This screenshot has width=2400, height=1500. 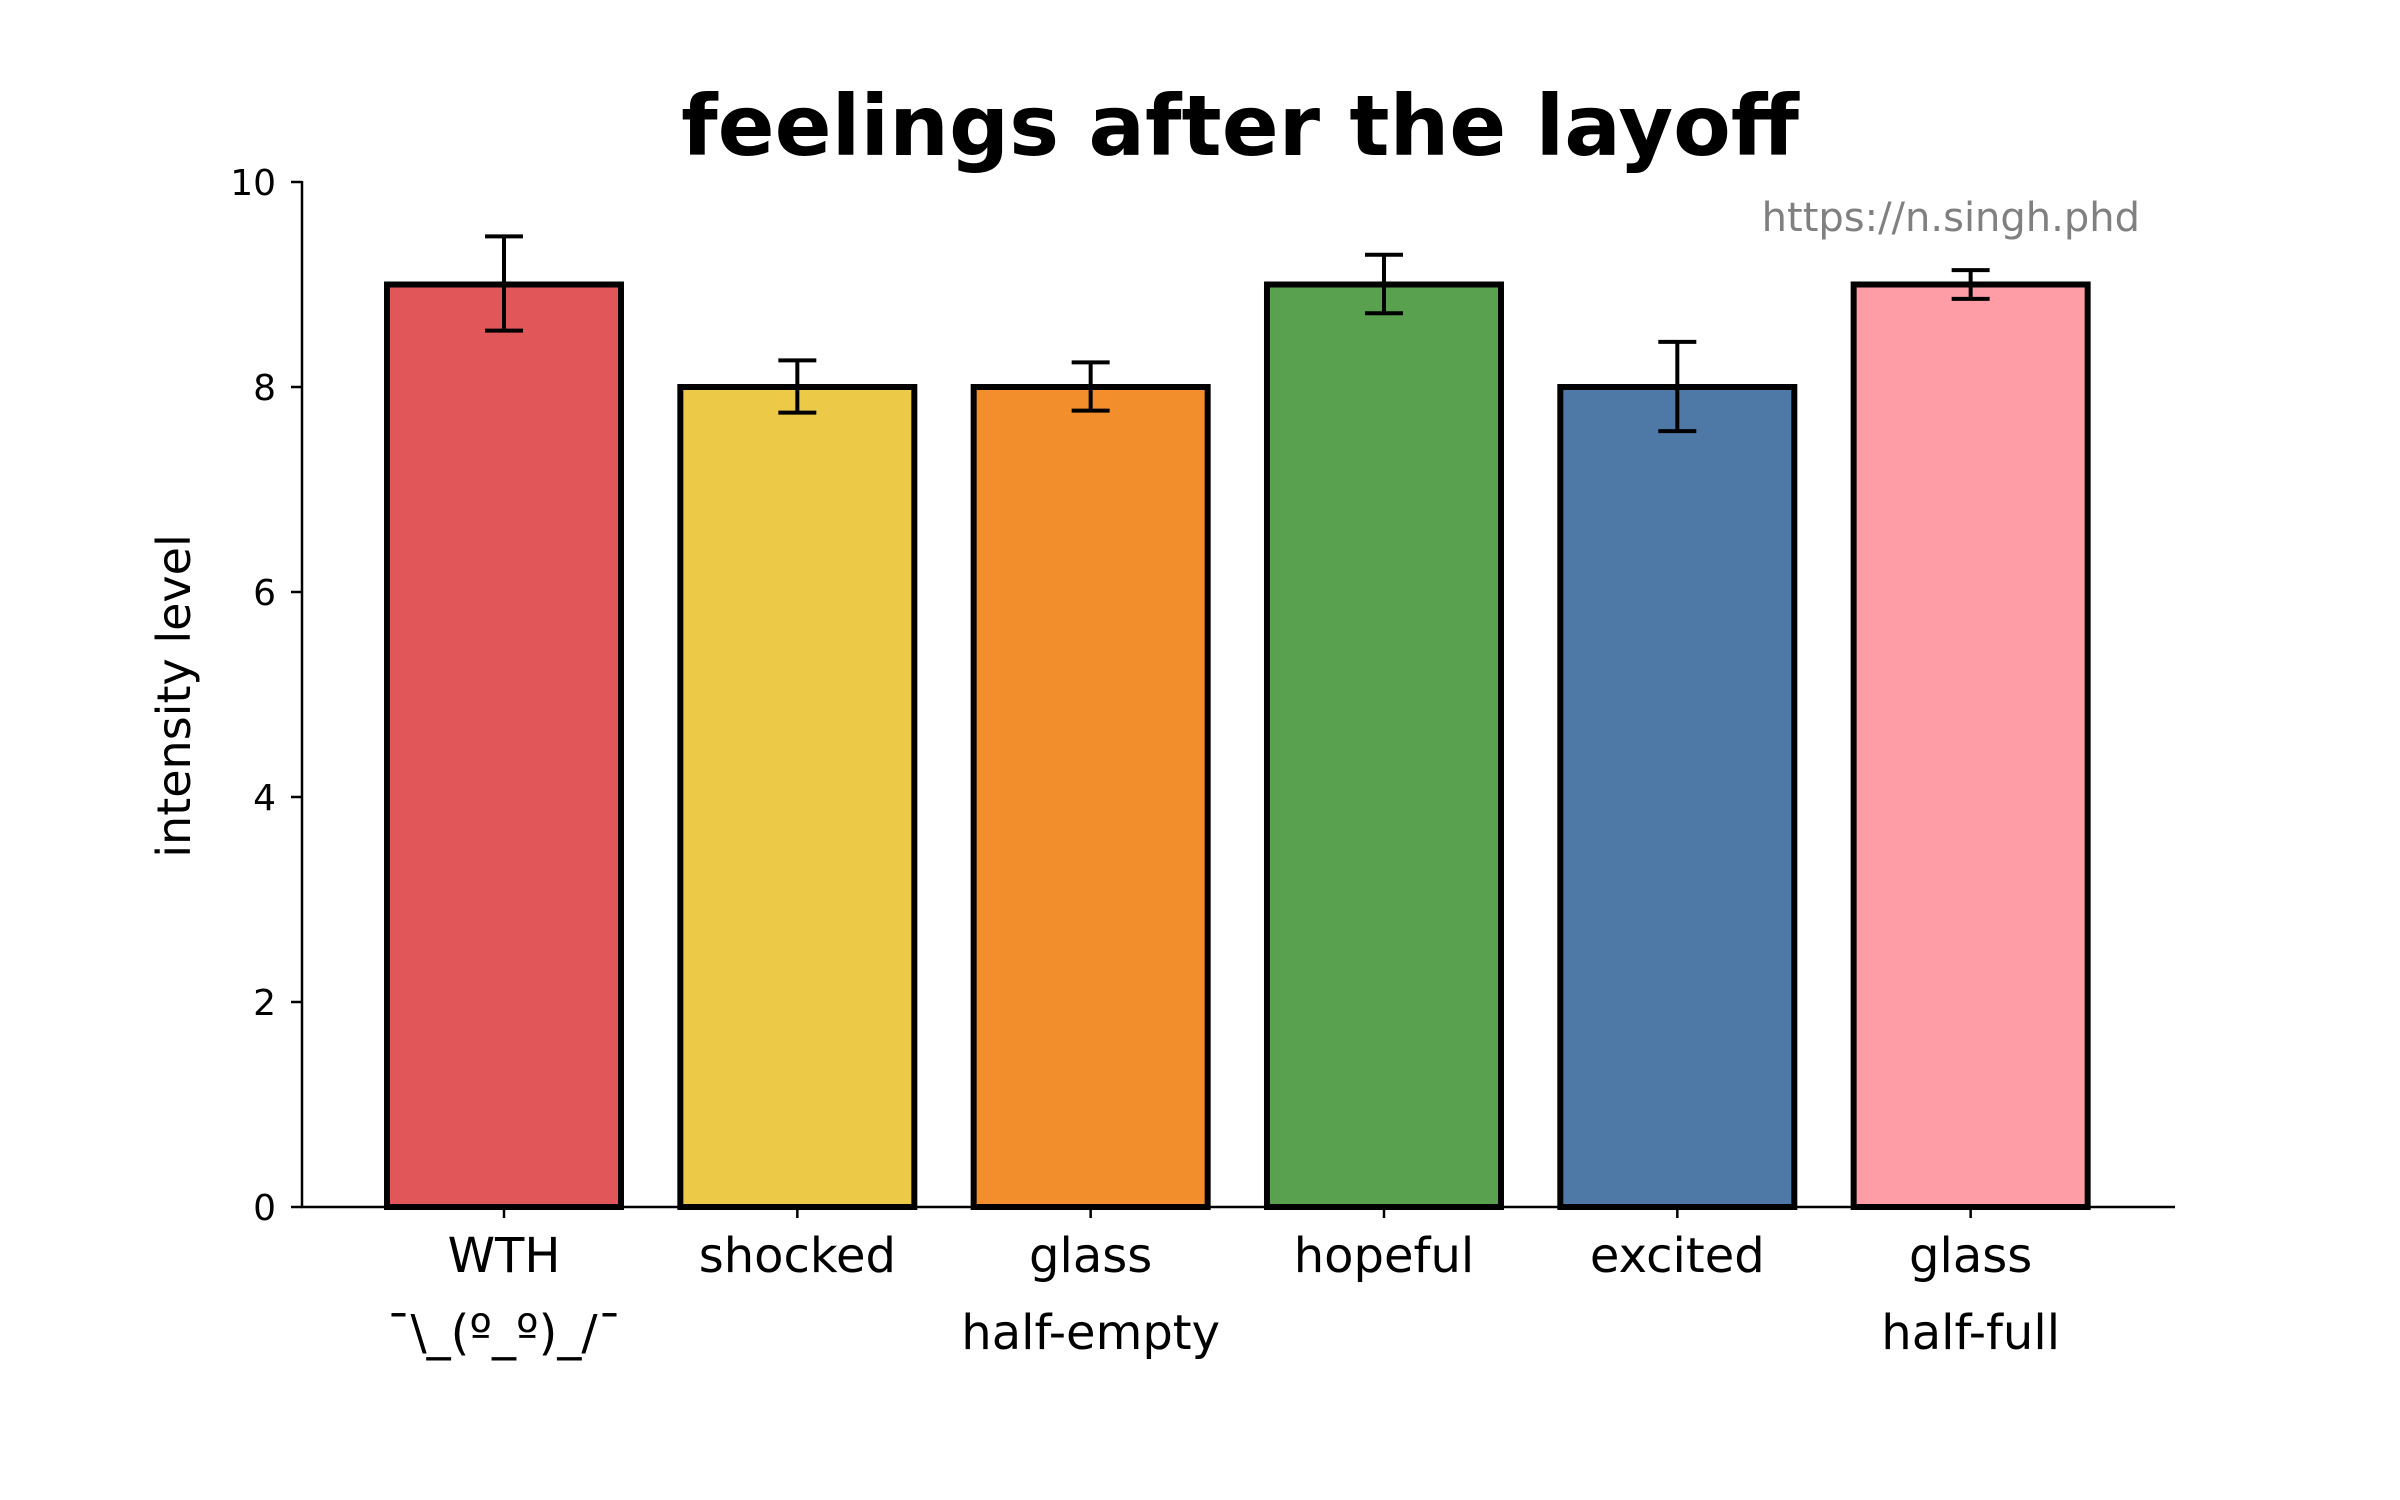 I want to click on y-tick-label-1: 2, so click(x=264, y=1003).